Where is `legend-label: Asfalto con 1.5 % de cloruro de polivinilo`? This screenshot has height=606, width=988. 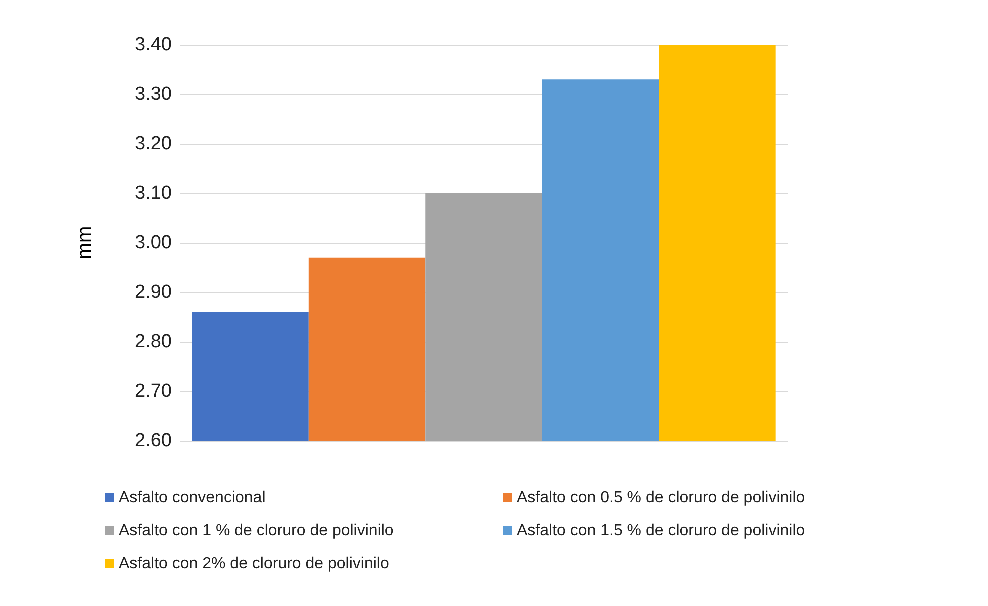 legend-label: Asfalto con 1.5 % de cloruro de polivinilo is located at coordinates (661, 531).